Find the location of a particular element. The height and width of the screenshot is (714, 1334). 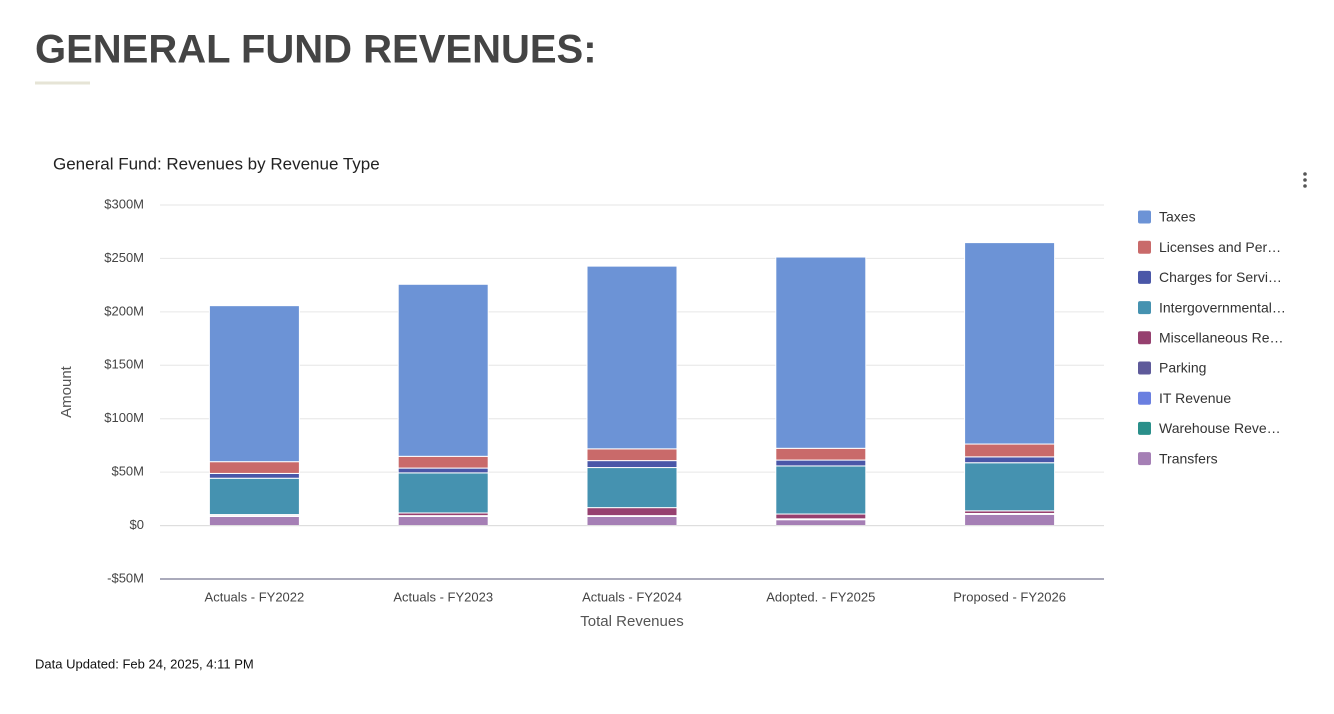

x-tick-label: Actuals - FY2023 is located at coordinates (443, 596).